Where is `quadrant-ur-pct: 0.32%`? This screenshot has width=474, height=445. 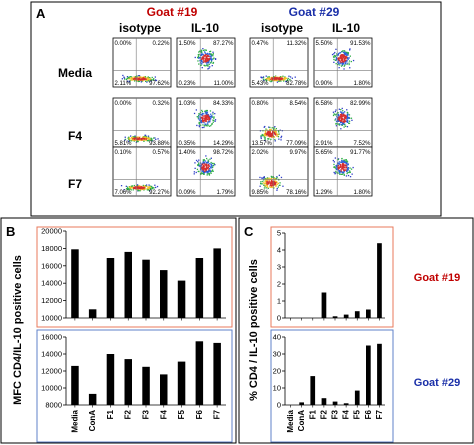 quadrant-ur-pct: 0.32% is located at coordinates (161, 104).